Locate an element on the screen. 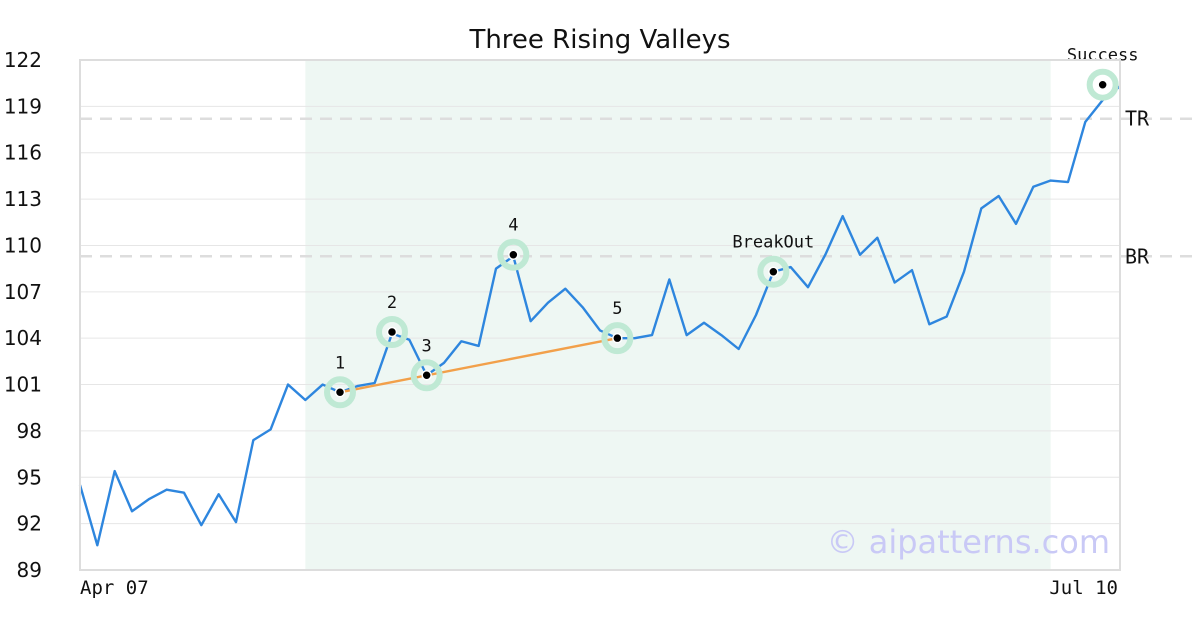 This screenshot has width=1200, height=630. valley-trendline is located at coordinates (478, 365).